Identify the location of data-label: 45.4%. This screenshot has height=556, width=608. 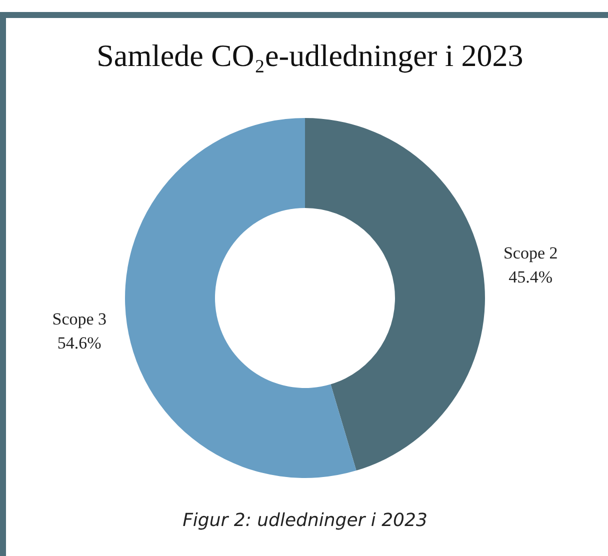
(530, 277).